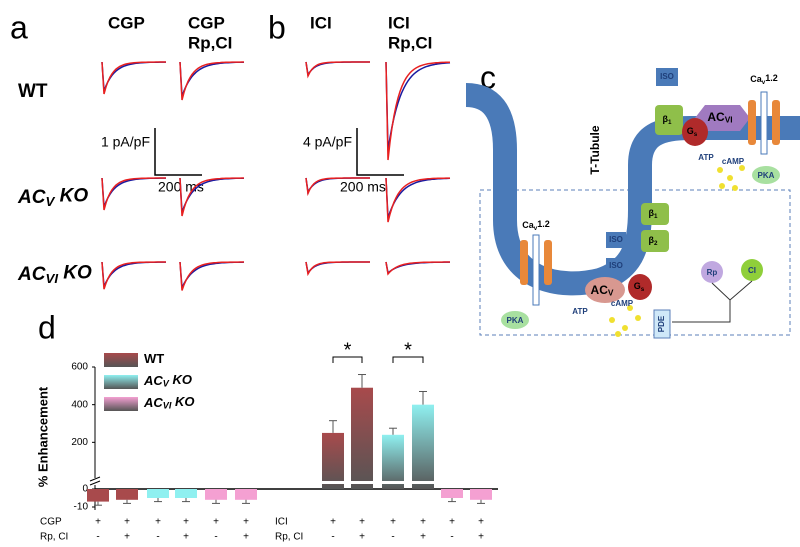  I want to click on column-title: Rp,CI, so click(410, 42).